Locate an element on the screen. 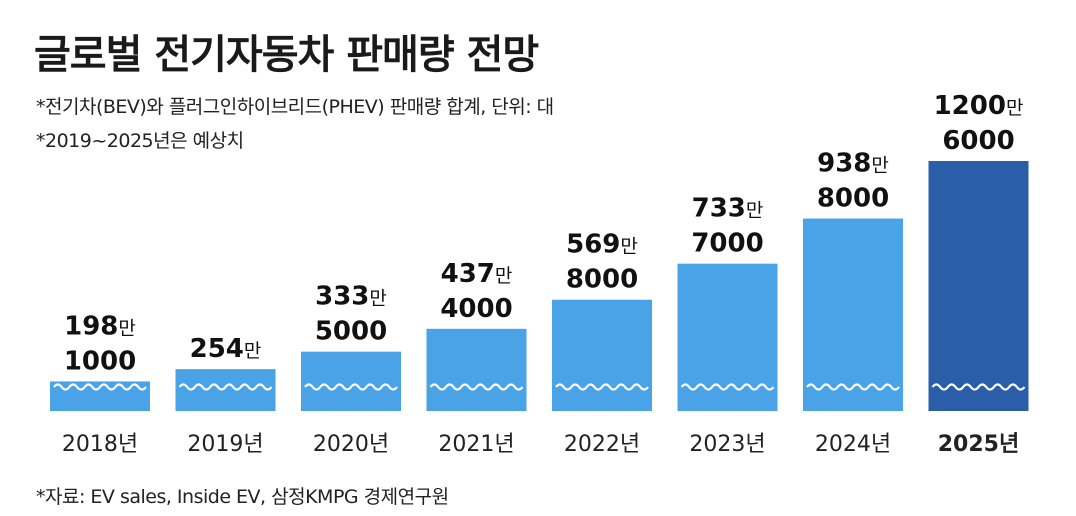 The image size is (1076, 516). x-tick-label: 2019년 is located at coordinates (225, 444).